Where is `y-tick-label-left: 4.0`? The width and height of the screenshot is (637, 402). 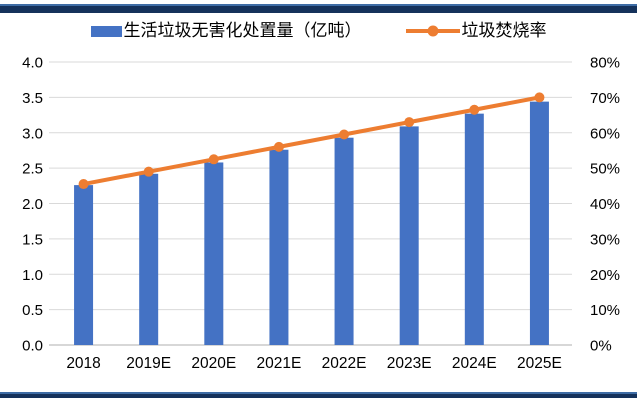
y-tick-label-left: 4.0 is located at coordinates (32, 63).